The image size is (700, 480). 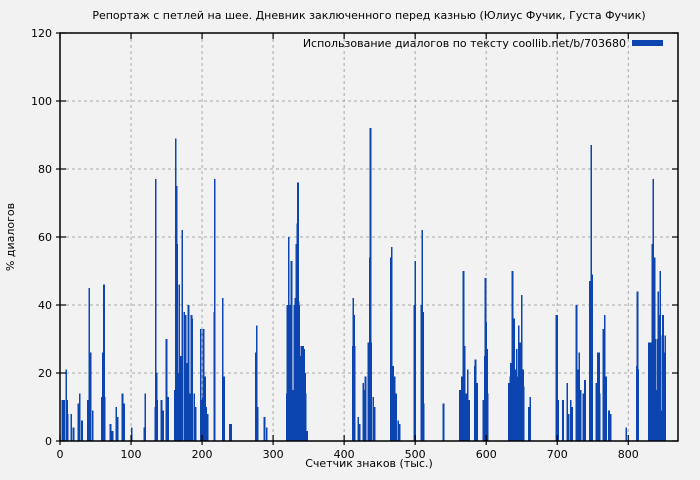 What do you see at coordinates (369, 463) in the screenshot?
I see `x-axis-label: Счетчик знаков (тыс.)` at bounding box center [369, 463].